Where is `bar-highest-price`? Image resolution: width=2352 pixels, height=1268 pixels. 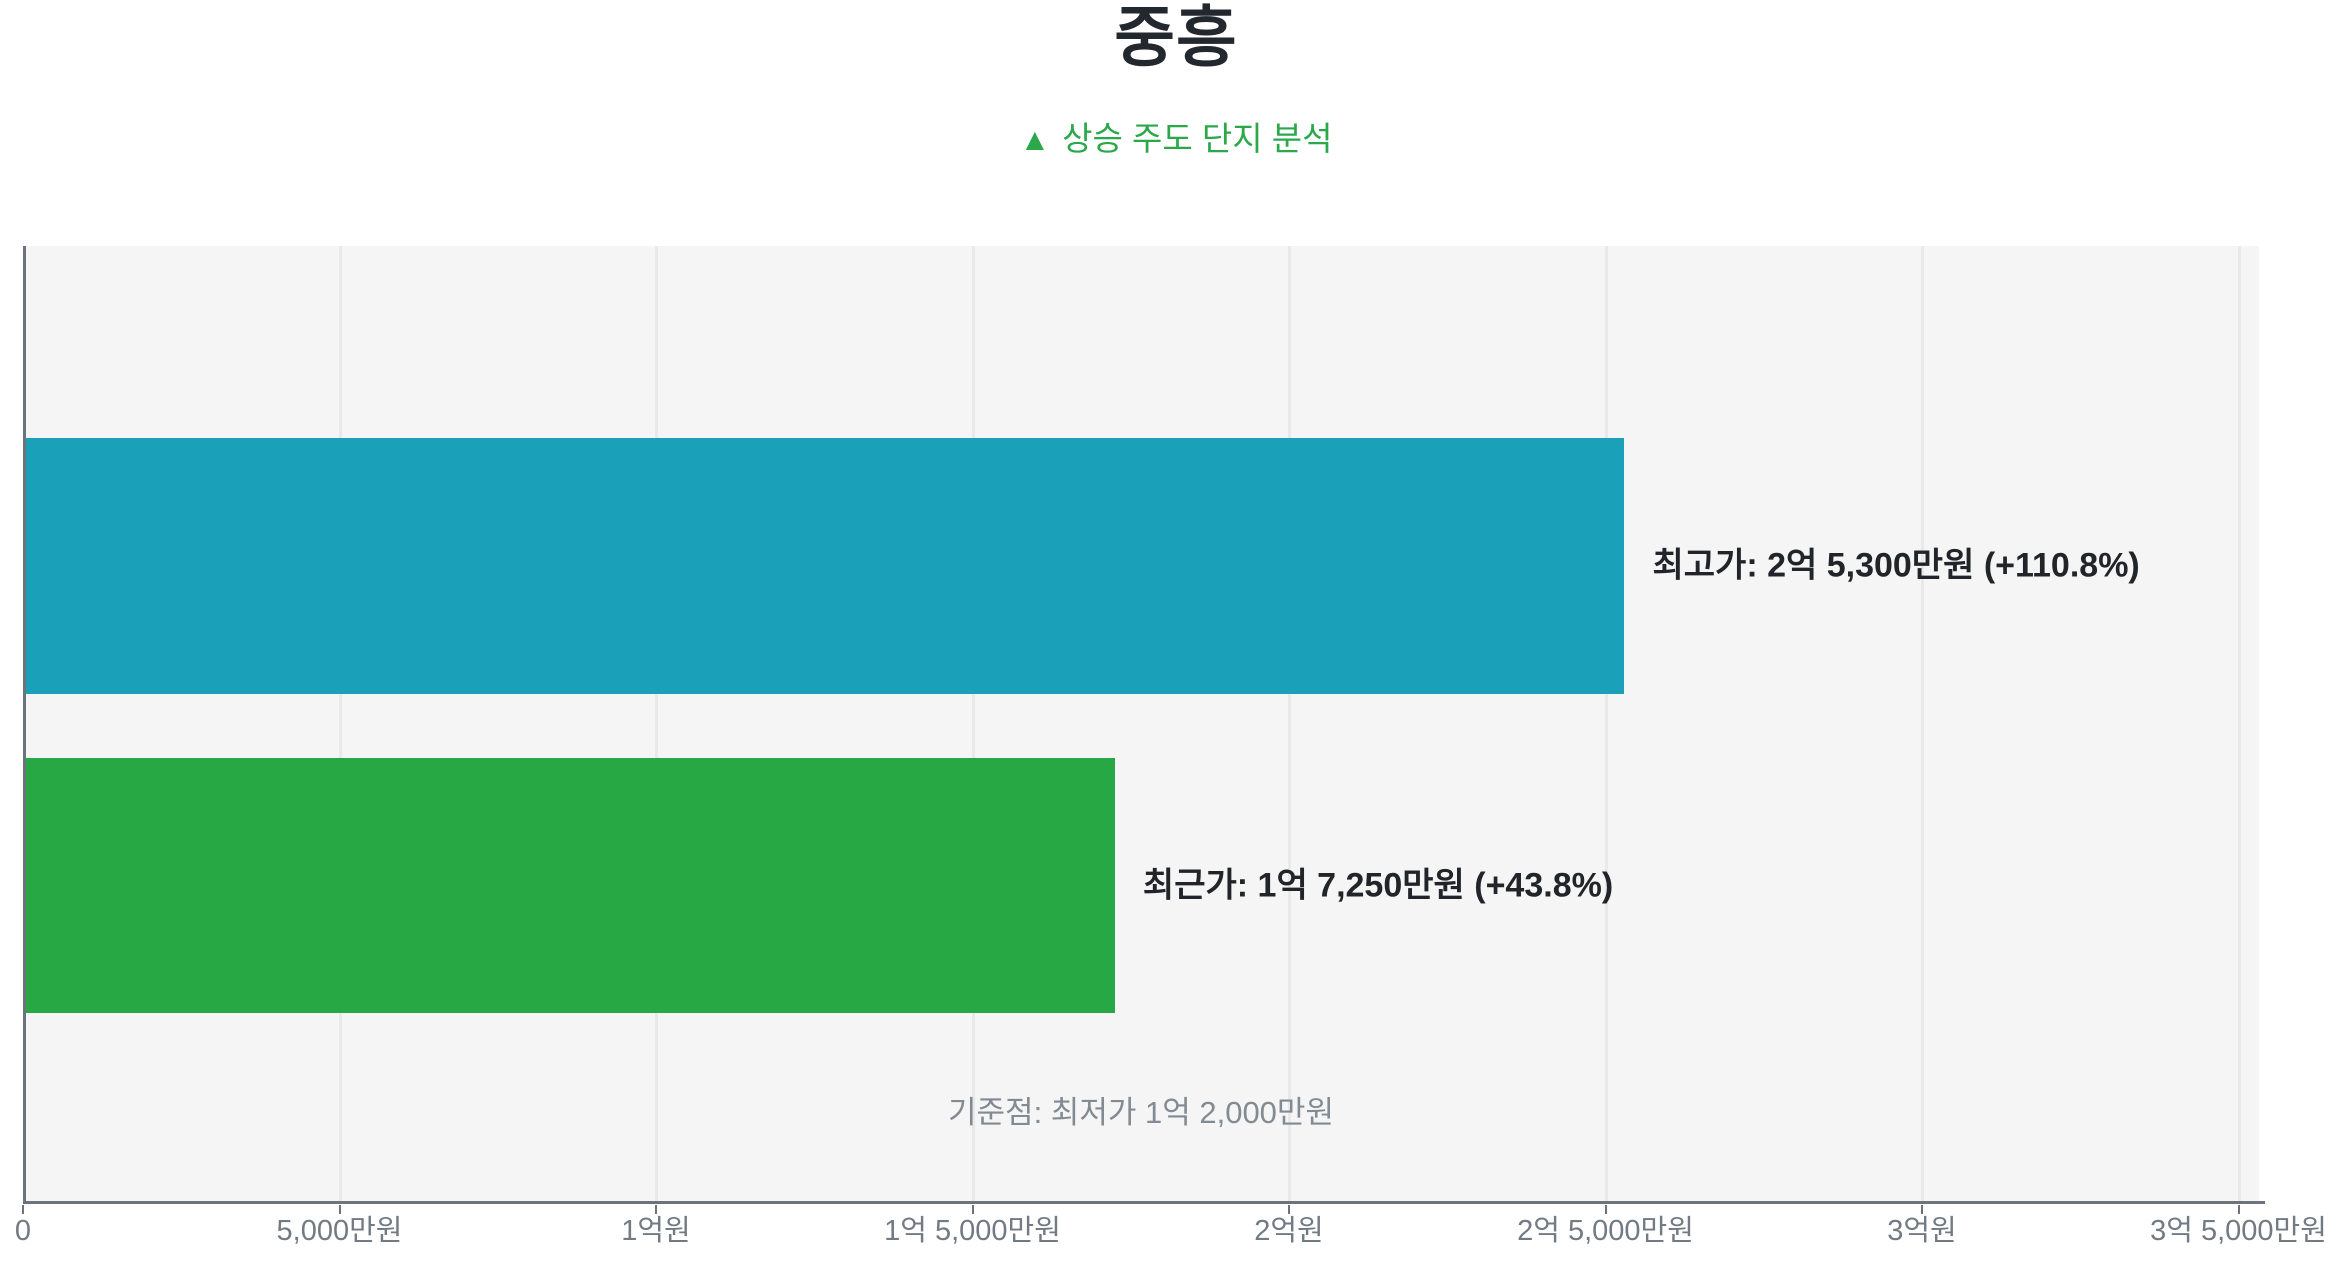 bar-highest-price is located at coordinates (824, 566).